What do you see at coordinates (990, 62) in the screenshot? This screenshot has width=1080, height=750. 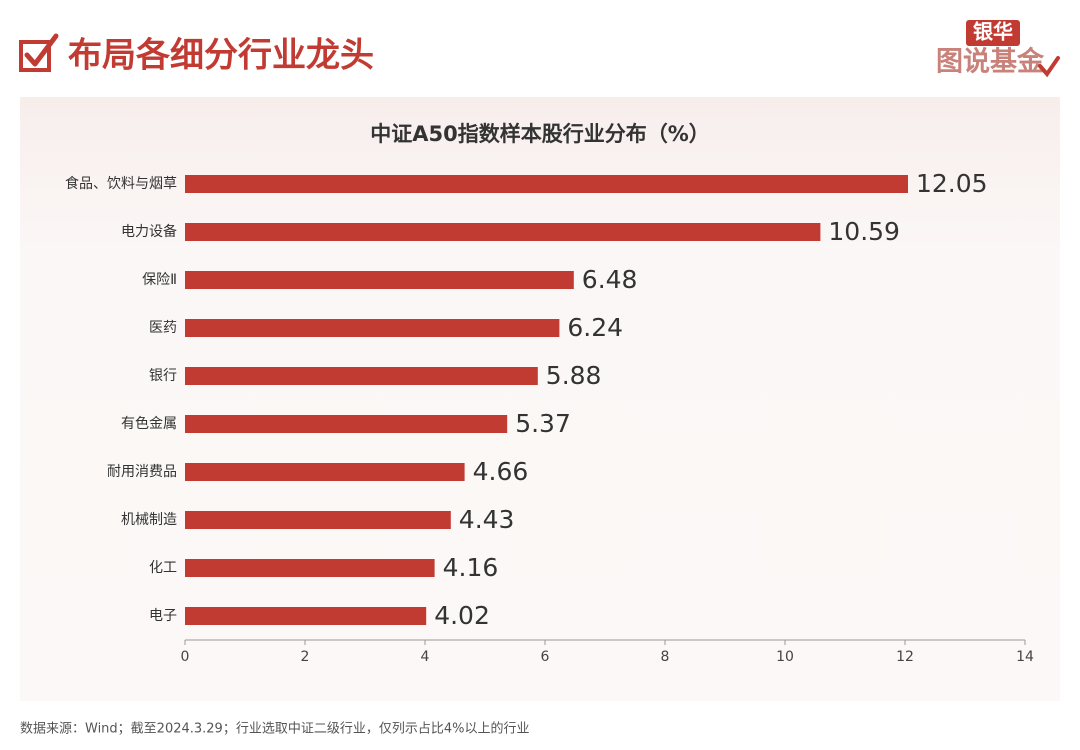 I see `logo-bottom: 图说基金` at bounding box center [990, 62].